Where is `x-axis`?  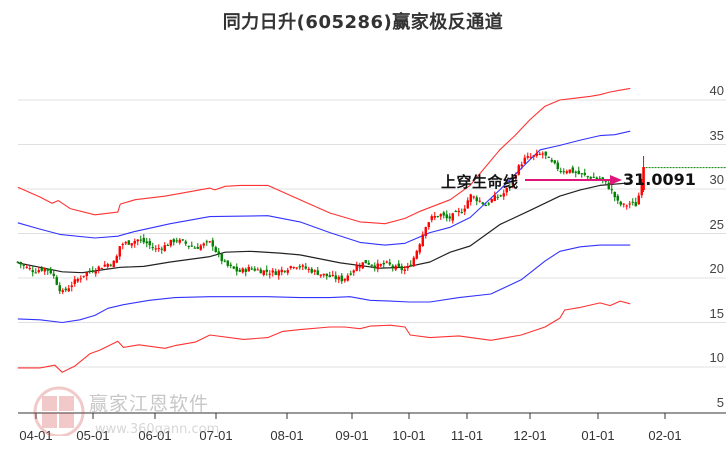
x-axis is located at coordinates (372, 415).